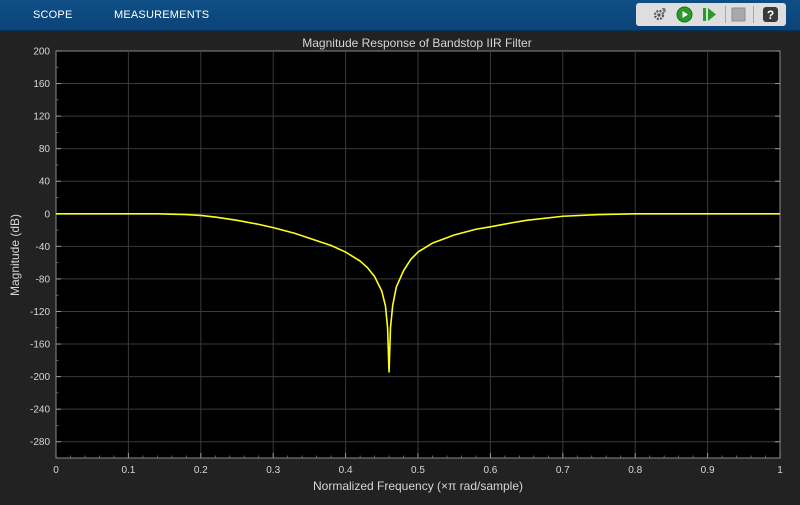  I want to click on stop-button, so click(738, 14).